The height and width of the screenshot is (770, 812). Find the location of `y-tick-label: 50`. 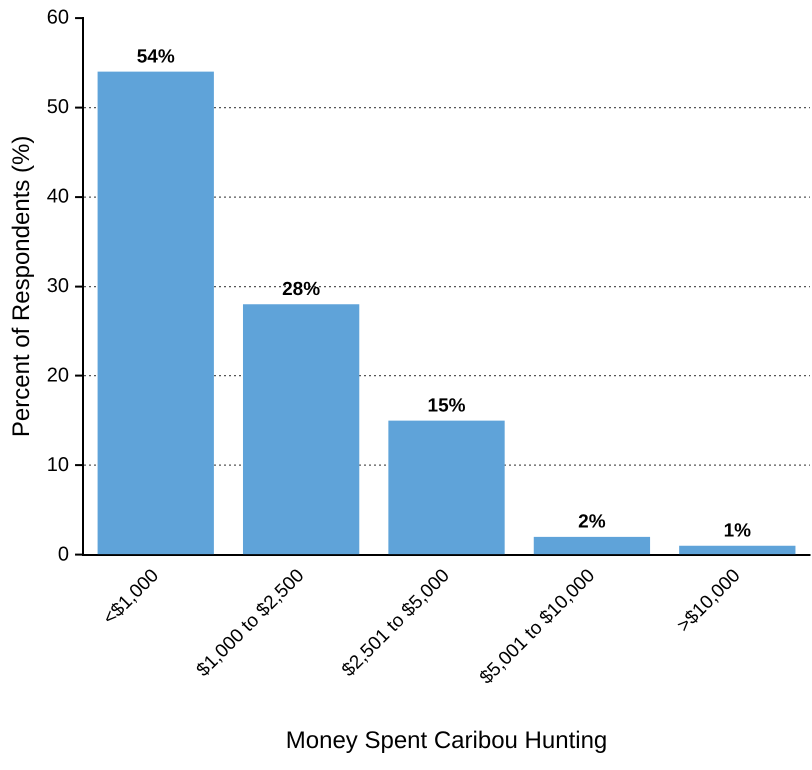

y-tick-label: 50 is located at coordinates (58, 107).